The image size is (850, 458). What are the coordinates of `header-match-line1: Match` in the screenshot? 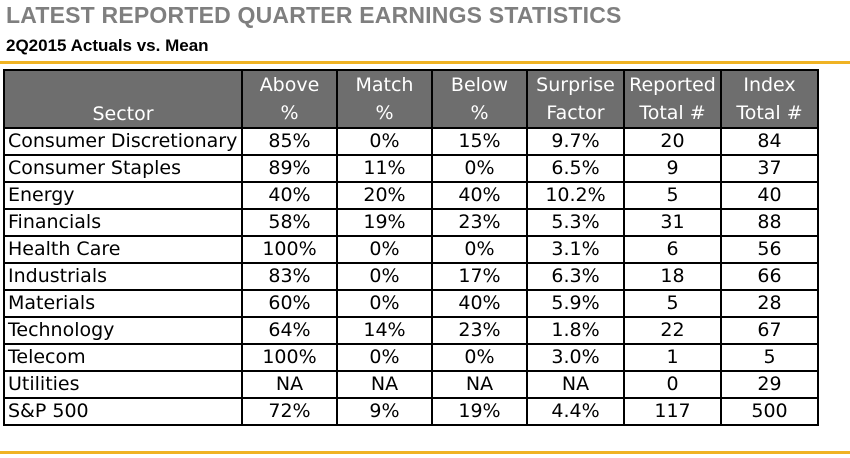 It's located at (384, 85).